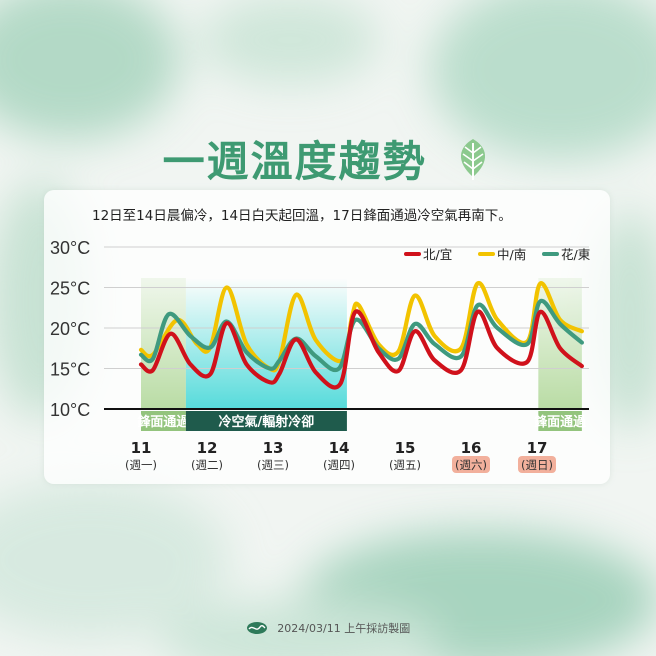 The height and width of the screenshot is (656, 656). Describe the element at coordinates (471, 448) in the screenshot. I see `x-tick-day: 16` at that location.